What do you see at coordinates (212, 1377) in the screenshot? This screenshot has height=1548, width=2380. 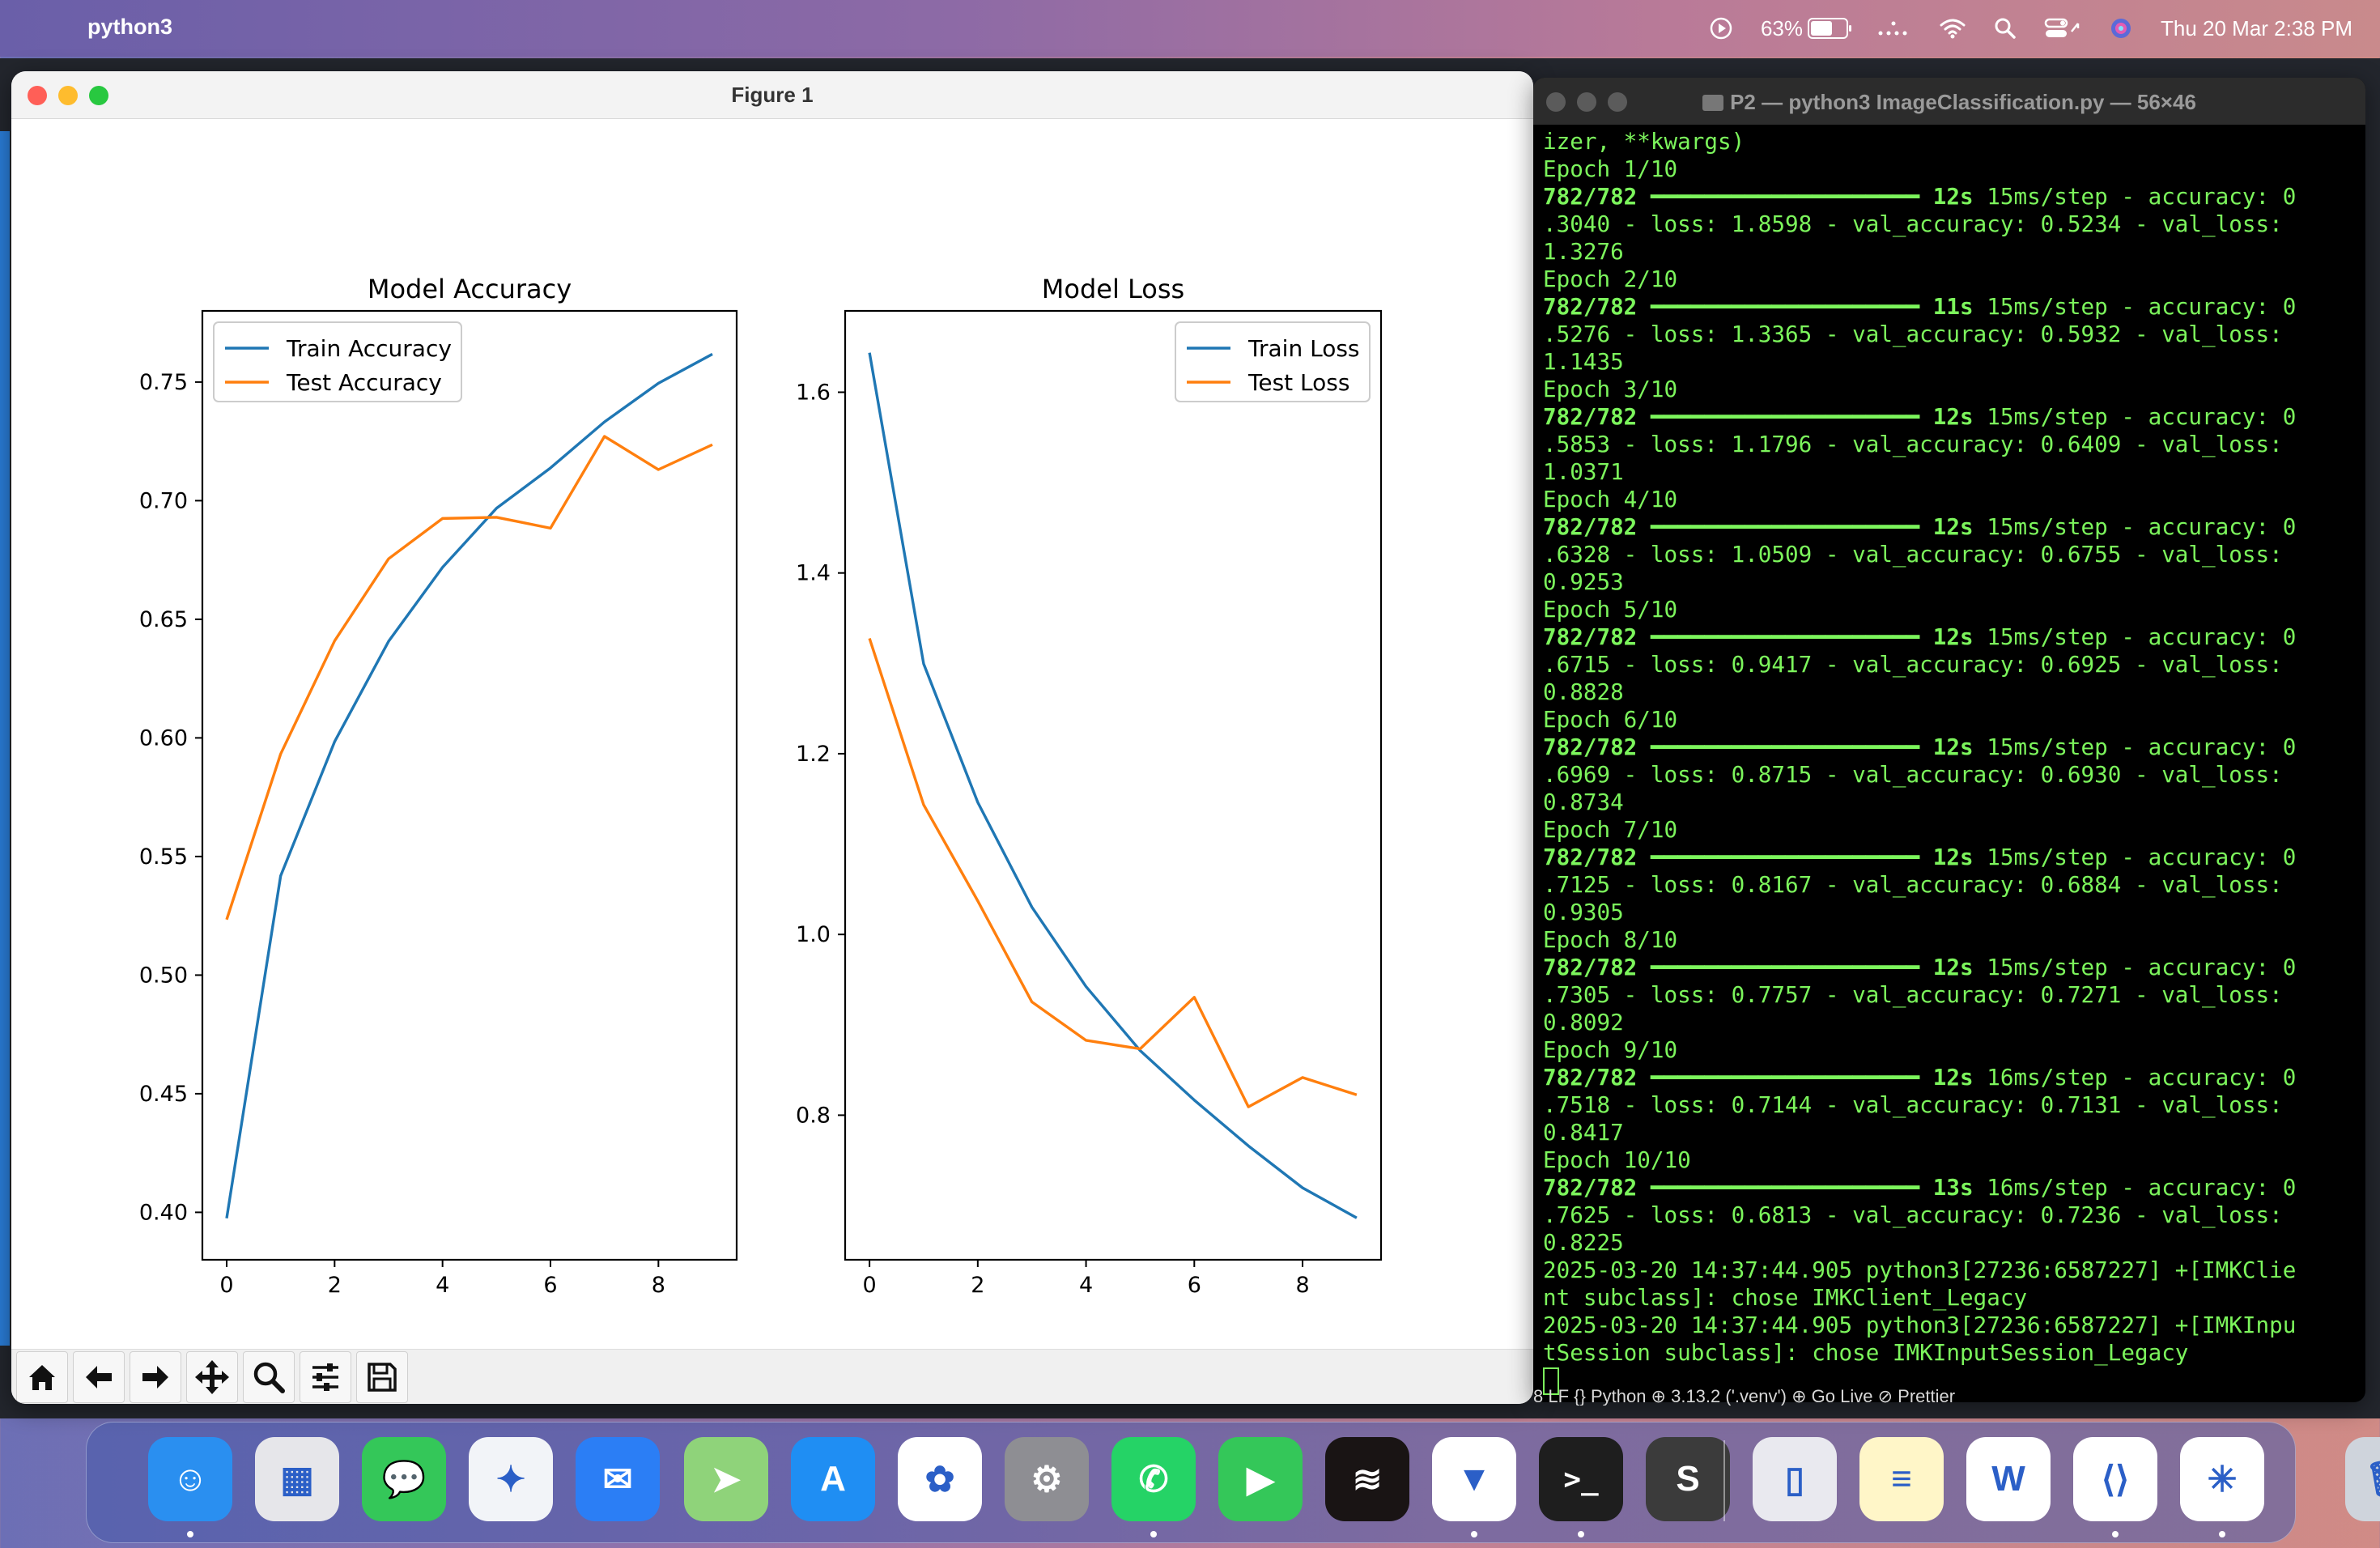 I see `pan-icon` at bounding box center [212, 1377].